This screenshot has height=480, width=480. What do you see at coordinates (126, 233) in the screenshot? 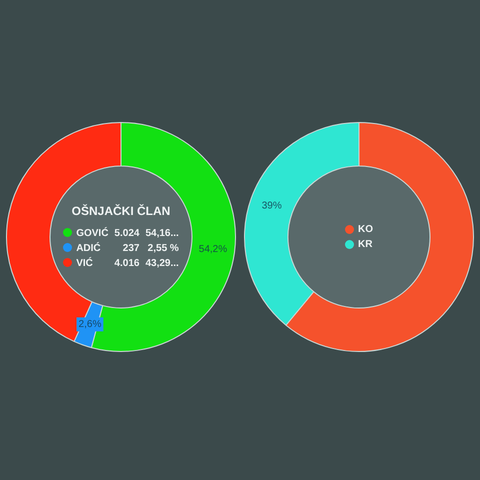
I see `text: 5.024` at bounding box center [126, 233].